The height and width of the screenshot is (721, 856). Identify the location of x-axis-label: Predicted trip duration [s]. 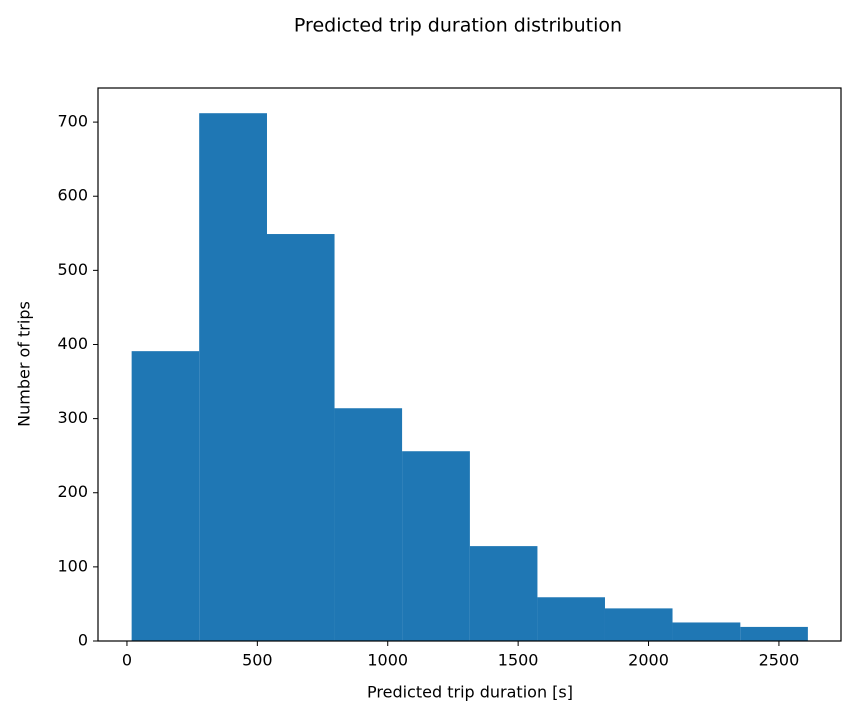
(470, 692).